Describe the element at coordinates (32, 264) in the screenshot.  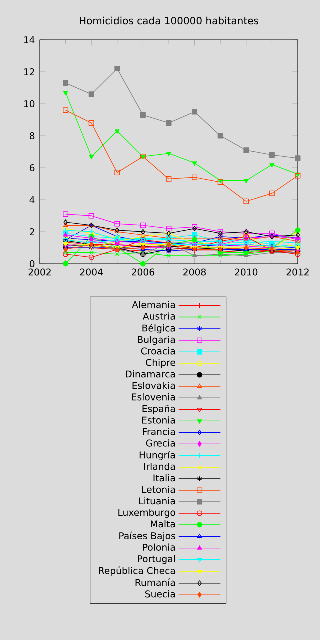
I see `y-tick-label: 0` at that location.